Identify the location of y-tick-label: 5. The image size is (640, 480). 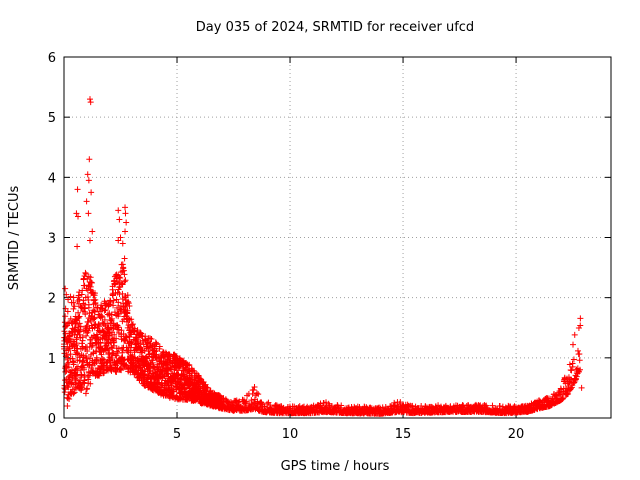
(52, 118).